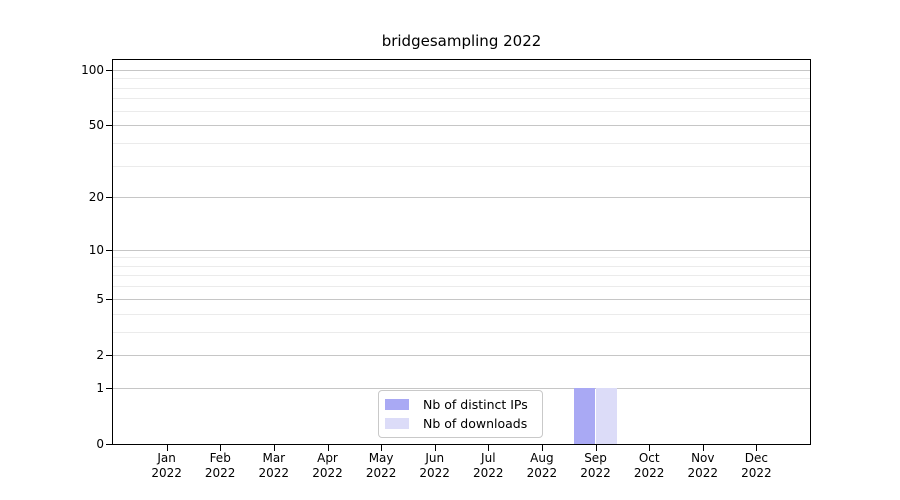  Describe the element at coordinates (274, 458) in the screenshot. I see `x-tick-month: Mar` at that location.